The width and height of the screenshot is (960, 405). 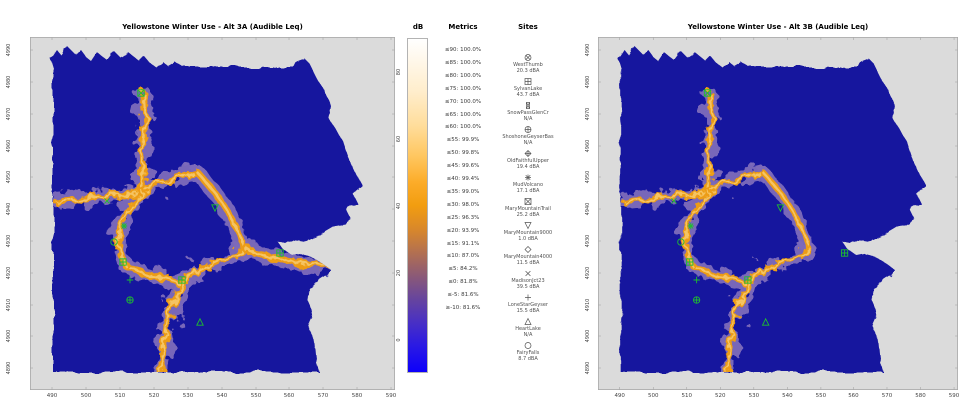 What do you see at coordinates (463, 153) in the screenshot?
I see `metrics-row: ≤50: 99.8%` at bounding box center [463, 153].